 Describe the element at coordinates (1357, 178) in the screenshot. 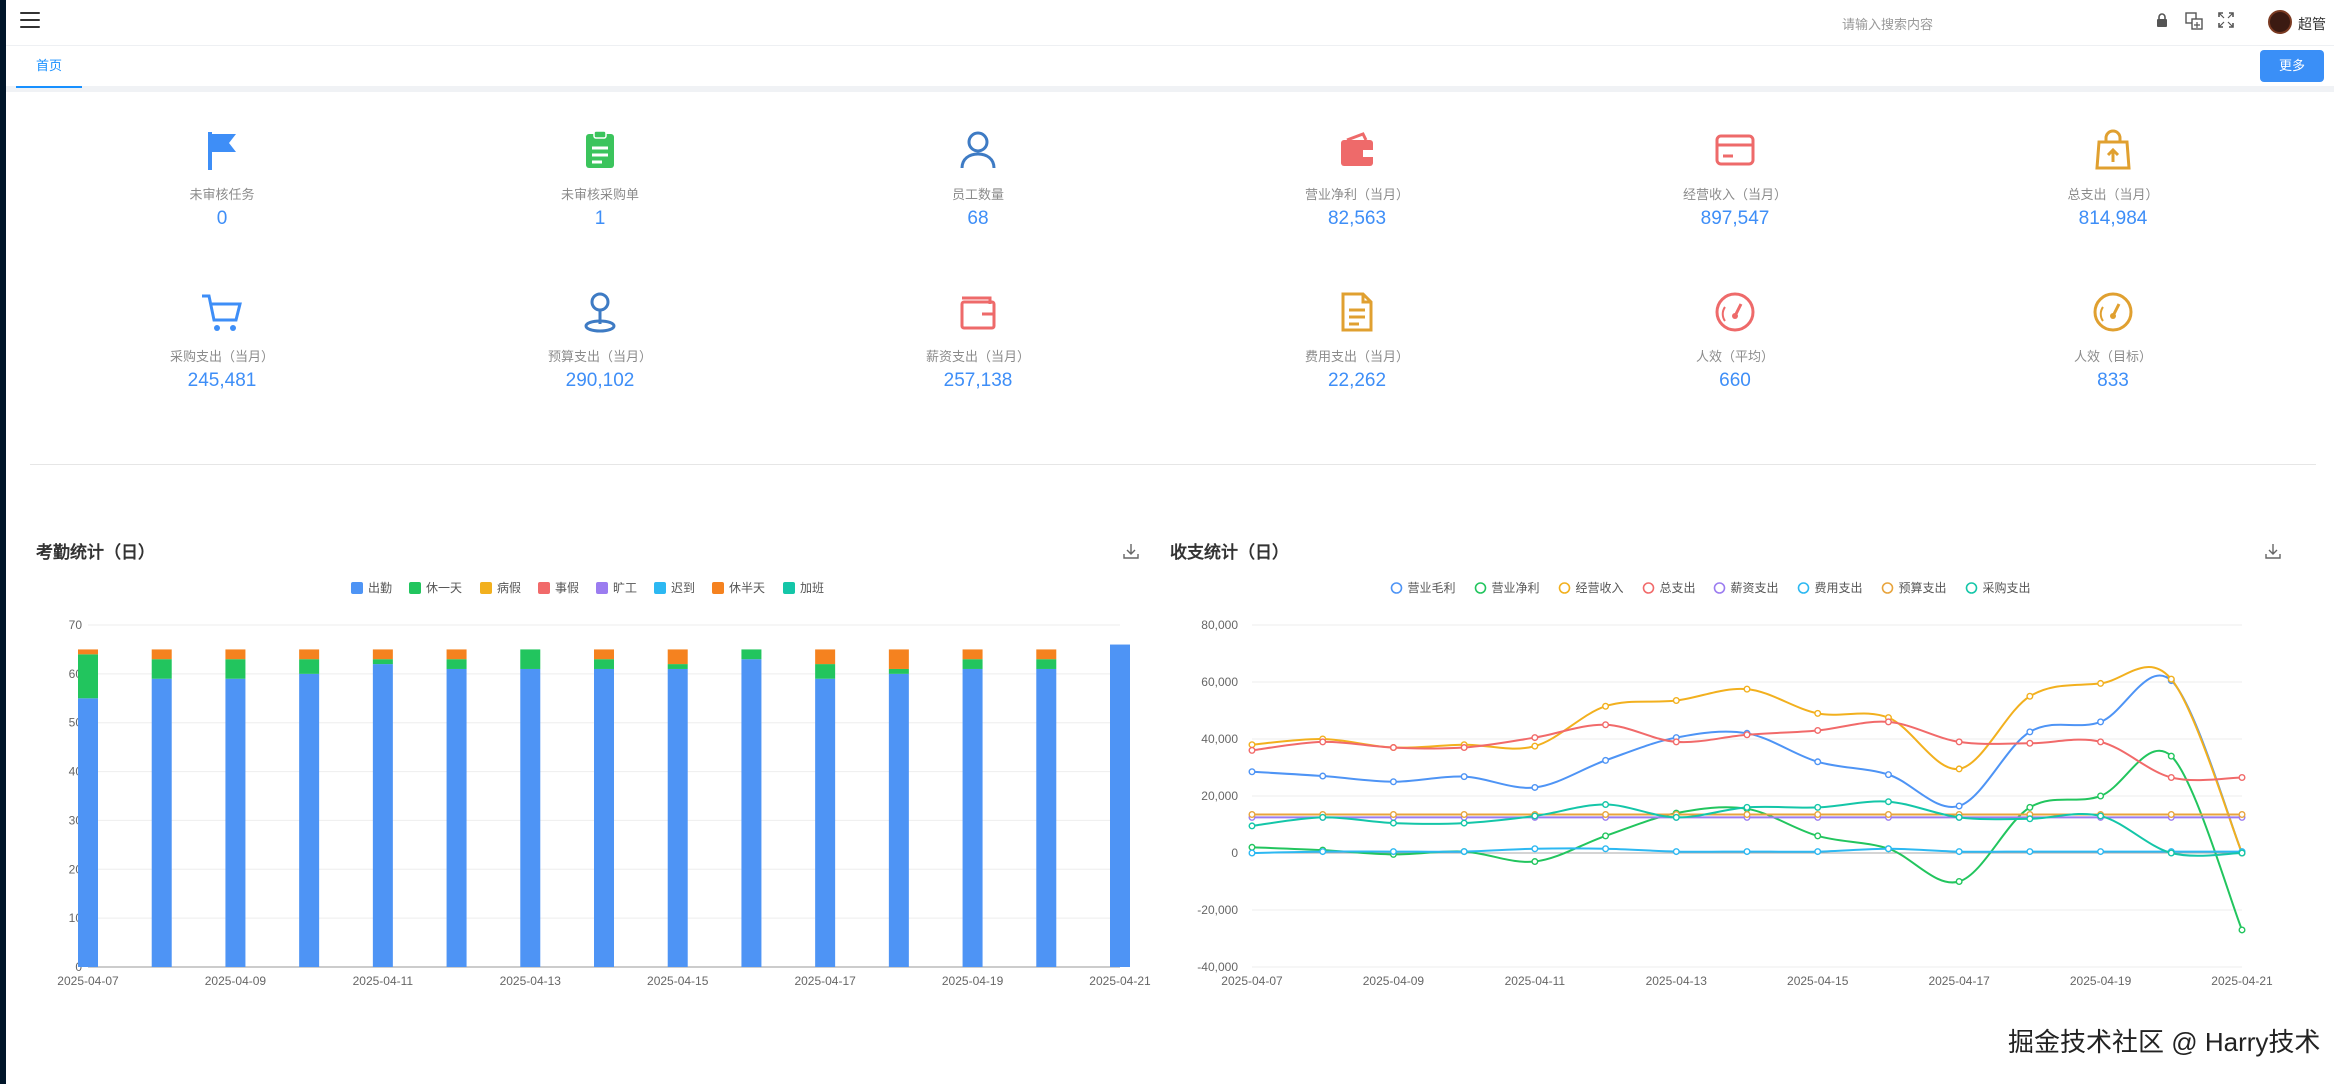

I see `stat-card: 营业净利（当月） 82,563` at that location.